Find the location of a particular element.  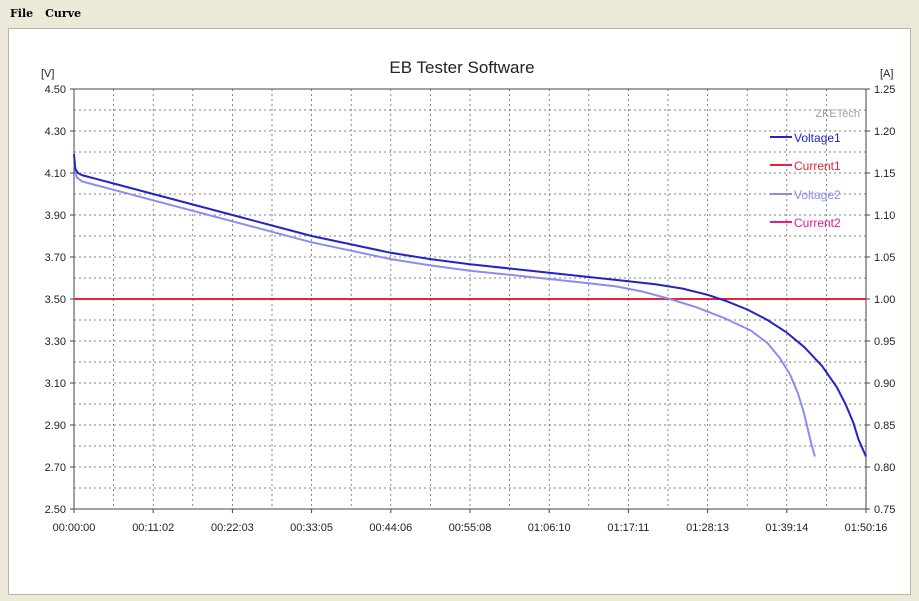

y-tick-label-right: 1.25 is located at coordinates (884, 90).